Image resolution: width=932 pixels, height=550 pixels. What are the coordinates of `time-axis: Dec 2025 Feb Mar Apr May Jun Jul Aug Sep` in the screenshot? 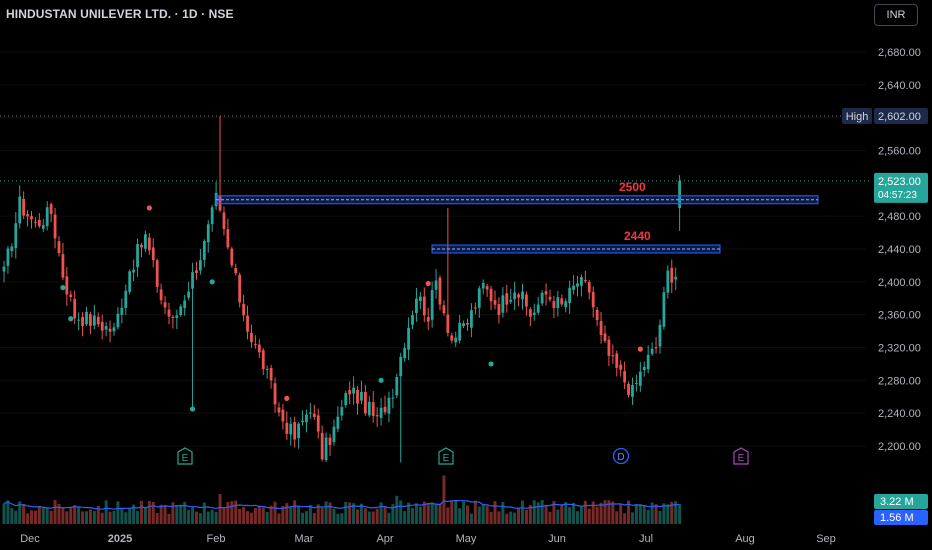 It's located at (428, 539).